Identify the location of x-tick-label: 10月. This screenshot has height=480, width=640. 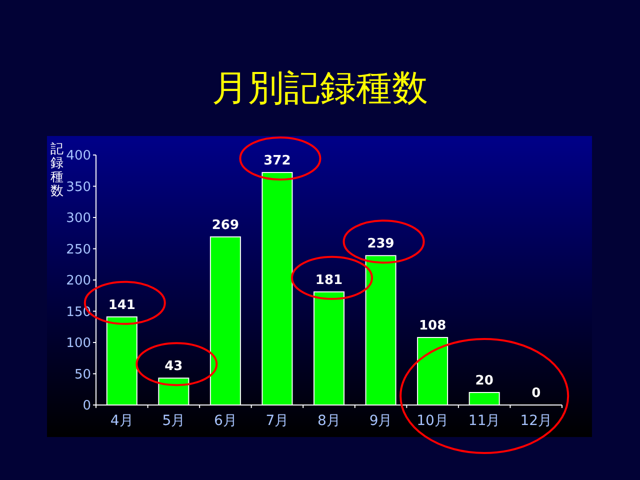
(432, 421).